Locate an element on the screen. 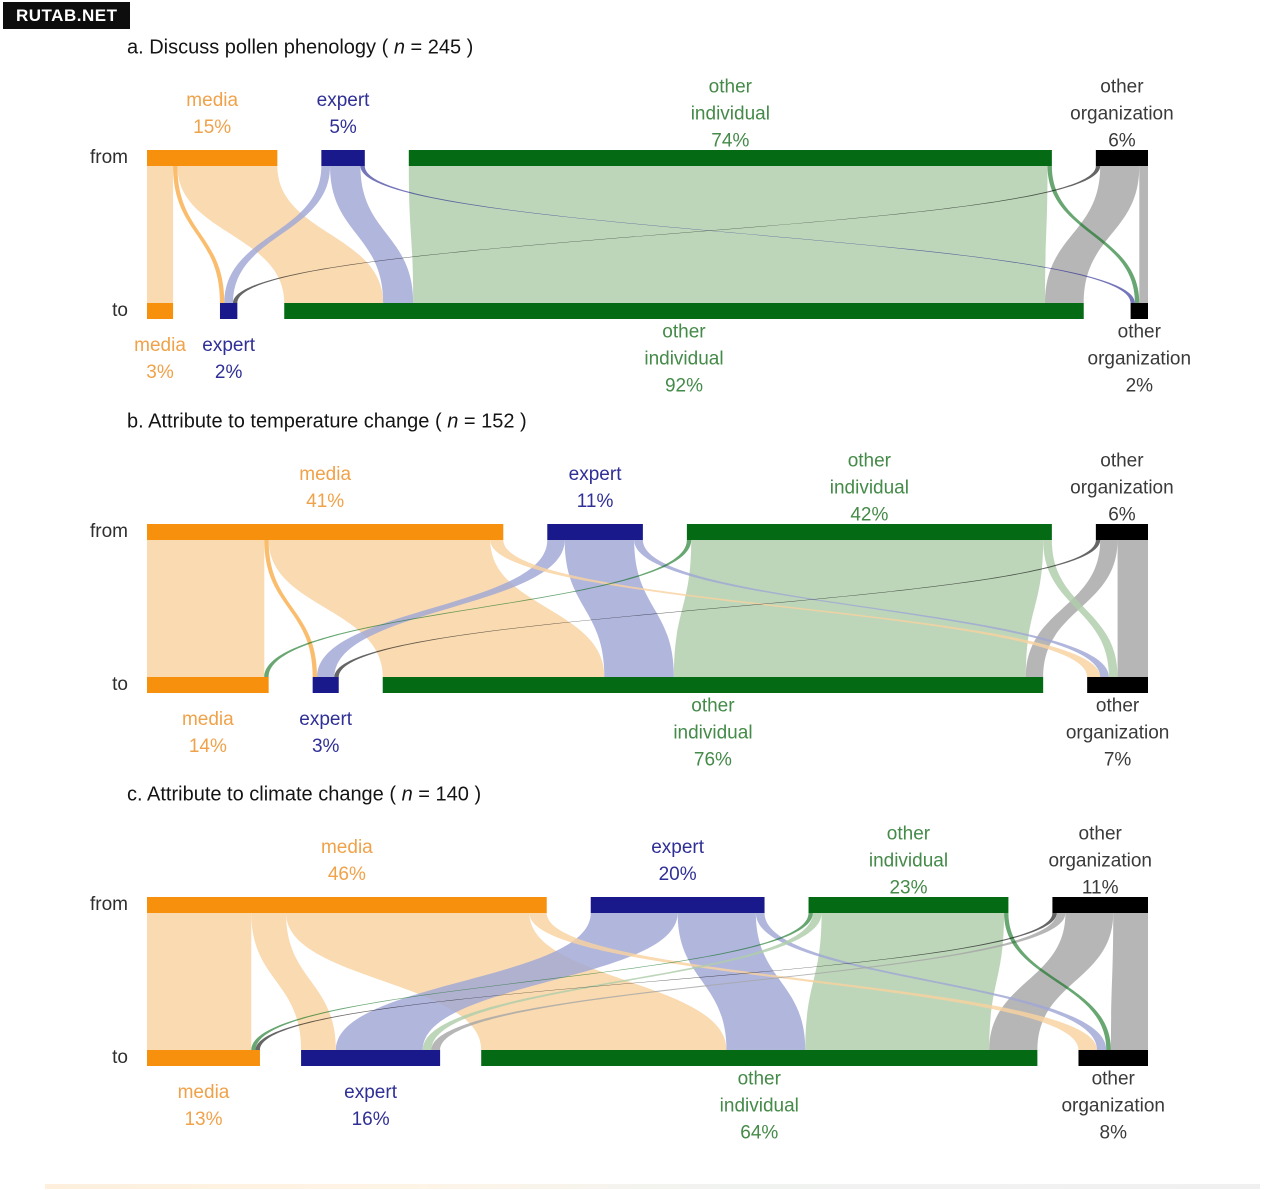 This screenshot has height=1190, width=1280. label-line: 42% is located at coordinates (869, 515).